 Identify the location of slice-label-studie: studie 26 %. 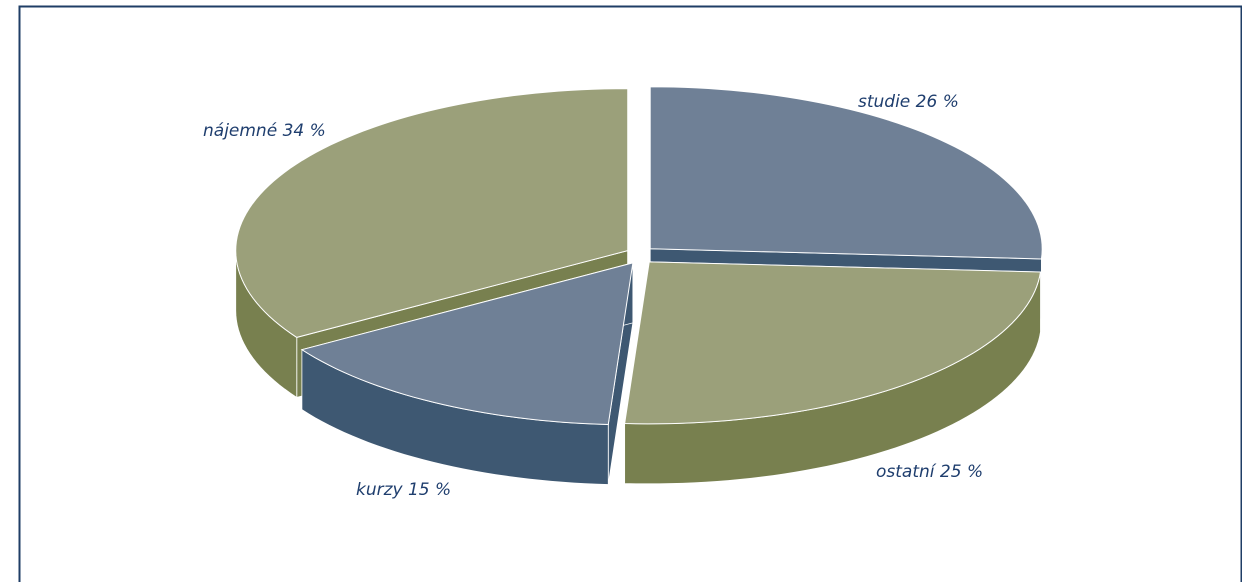
(908, 102).